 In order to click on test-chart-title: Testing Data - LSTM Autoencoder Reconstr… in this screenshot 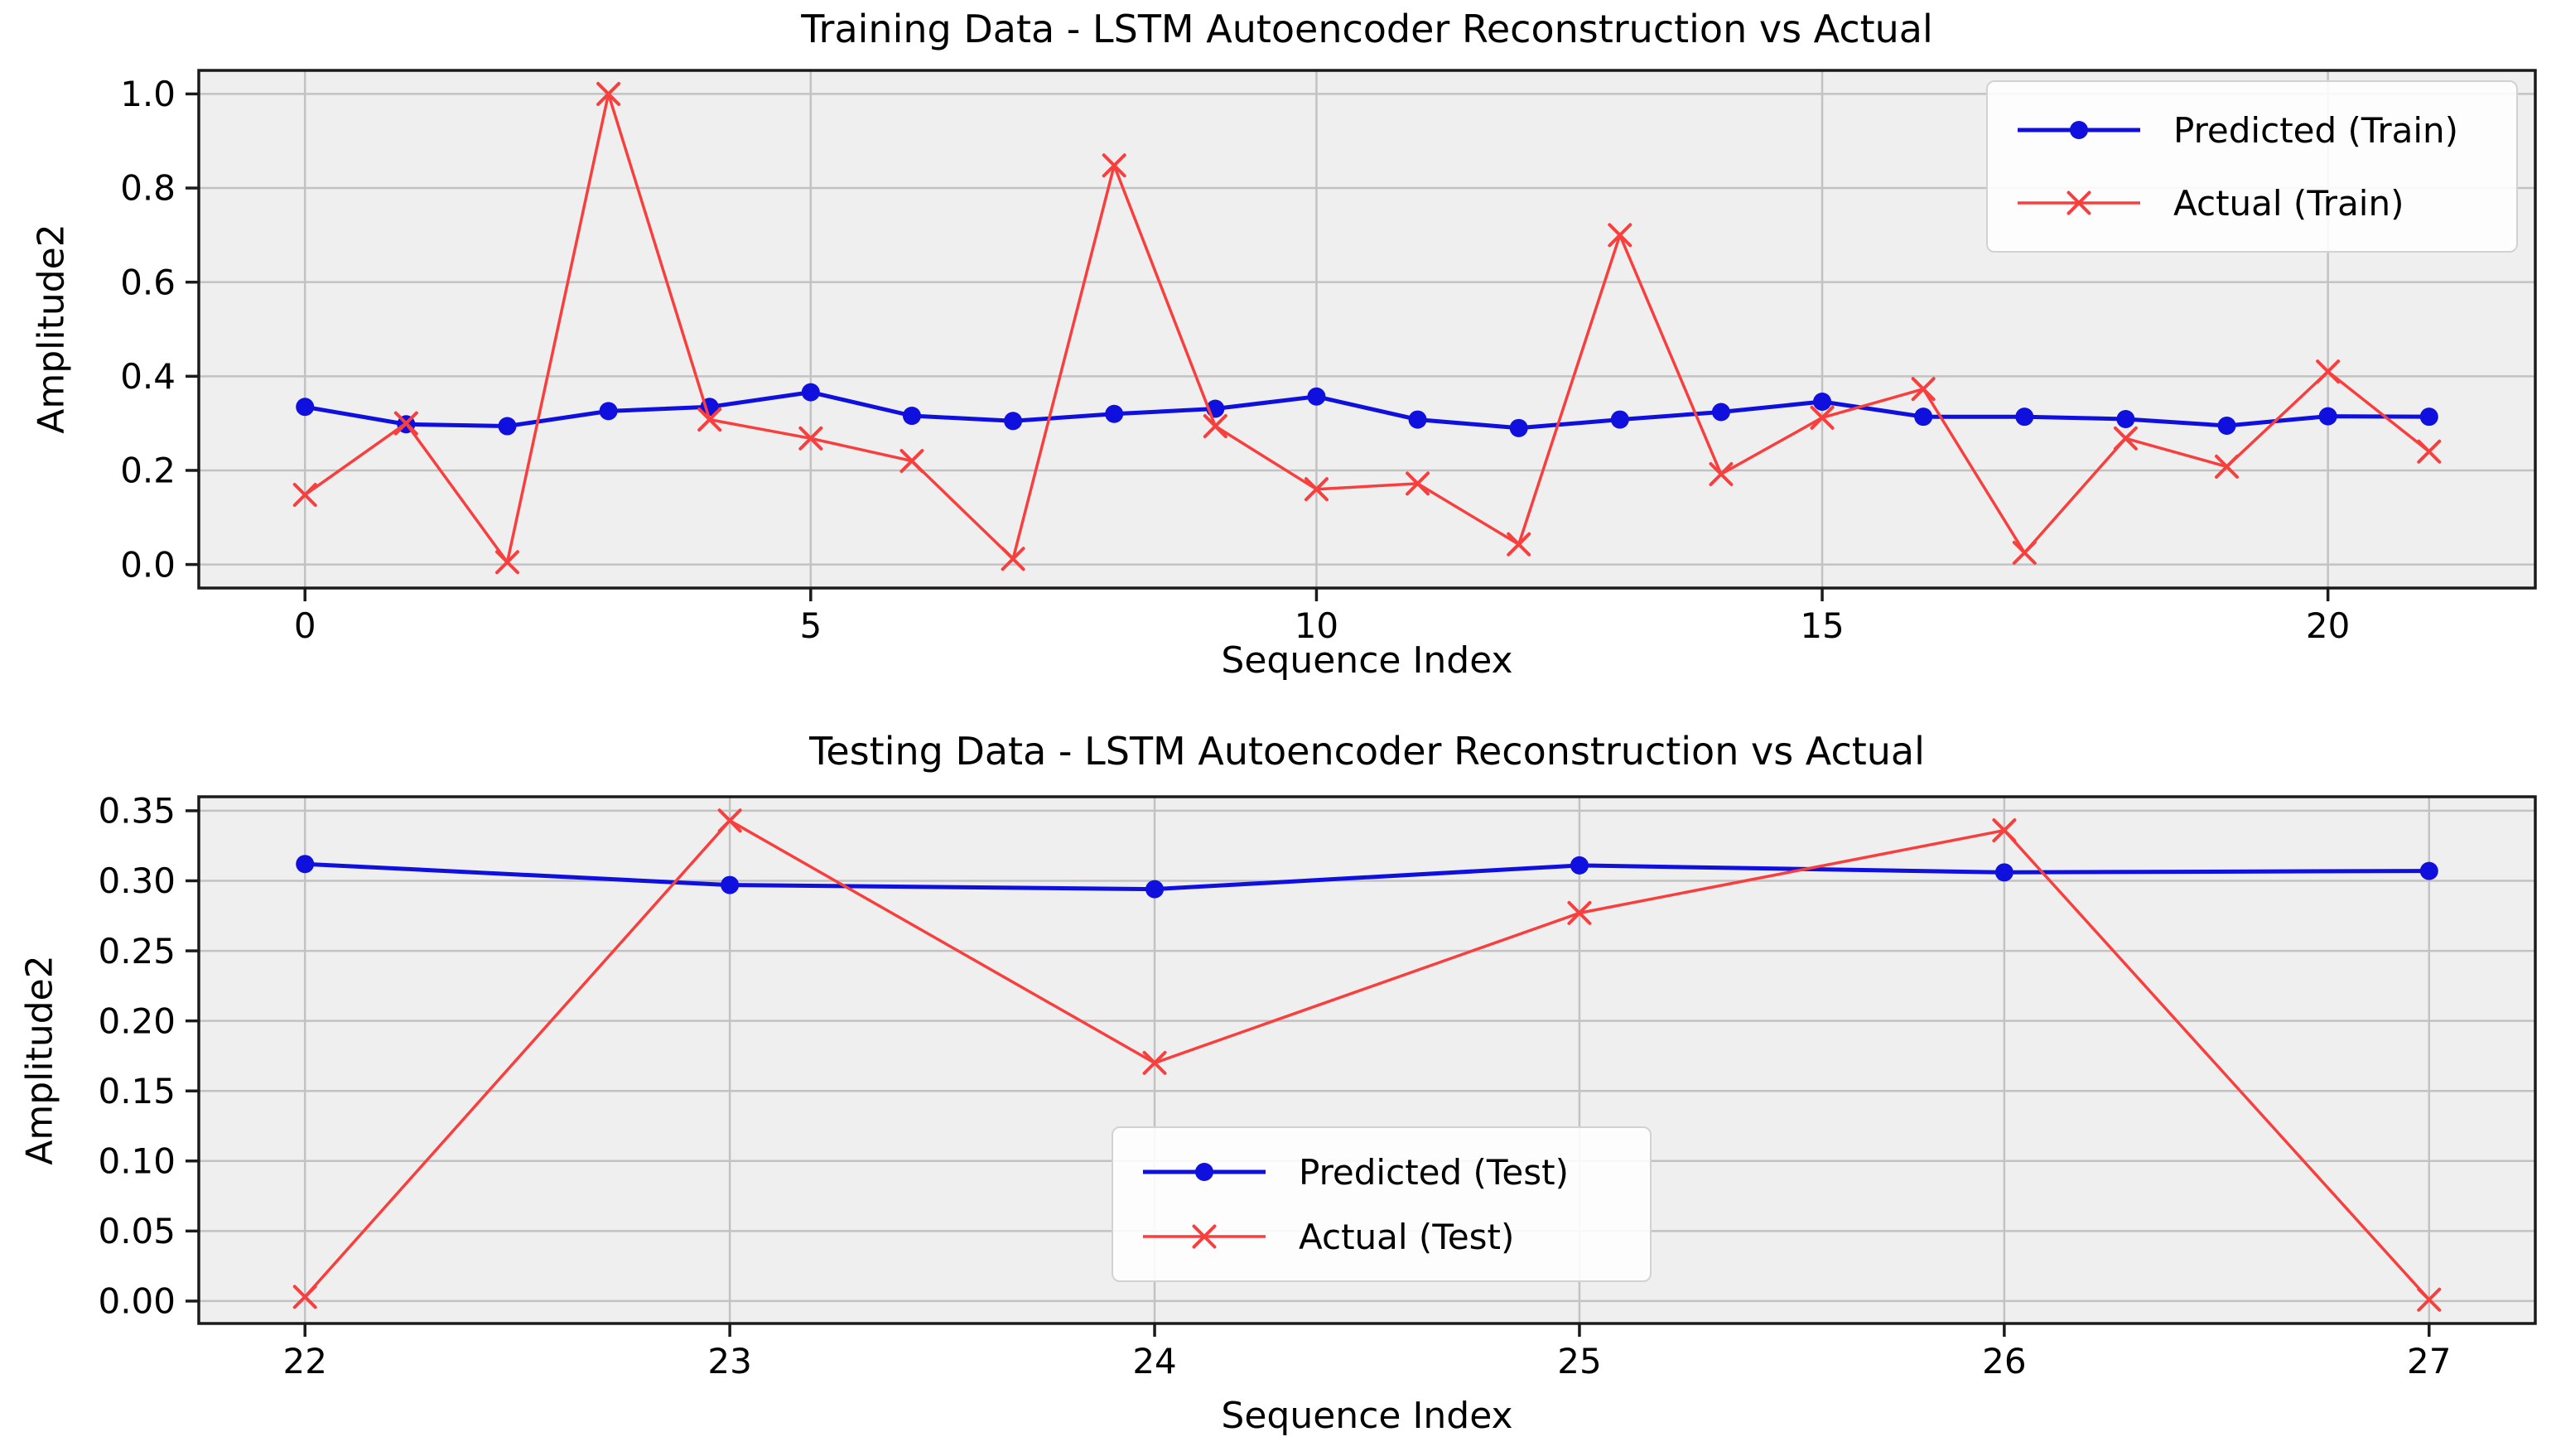, I will do `click(1367, 751)`.